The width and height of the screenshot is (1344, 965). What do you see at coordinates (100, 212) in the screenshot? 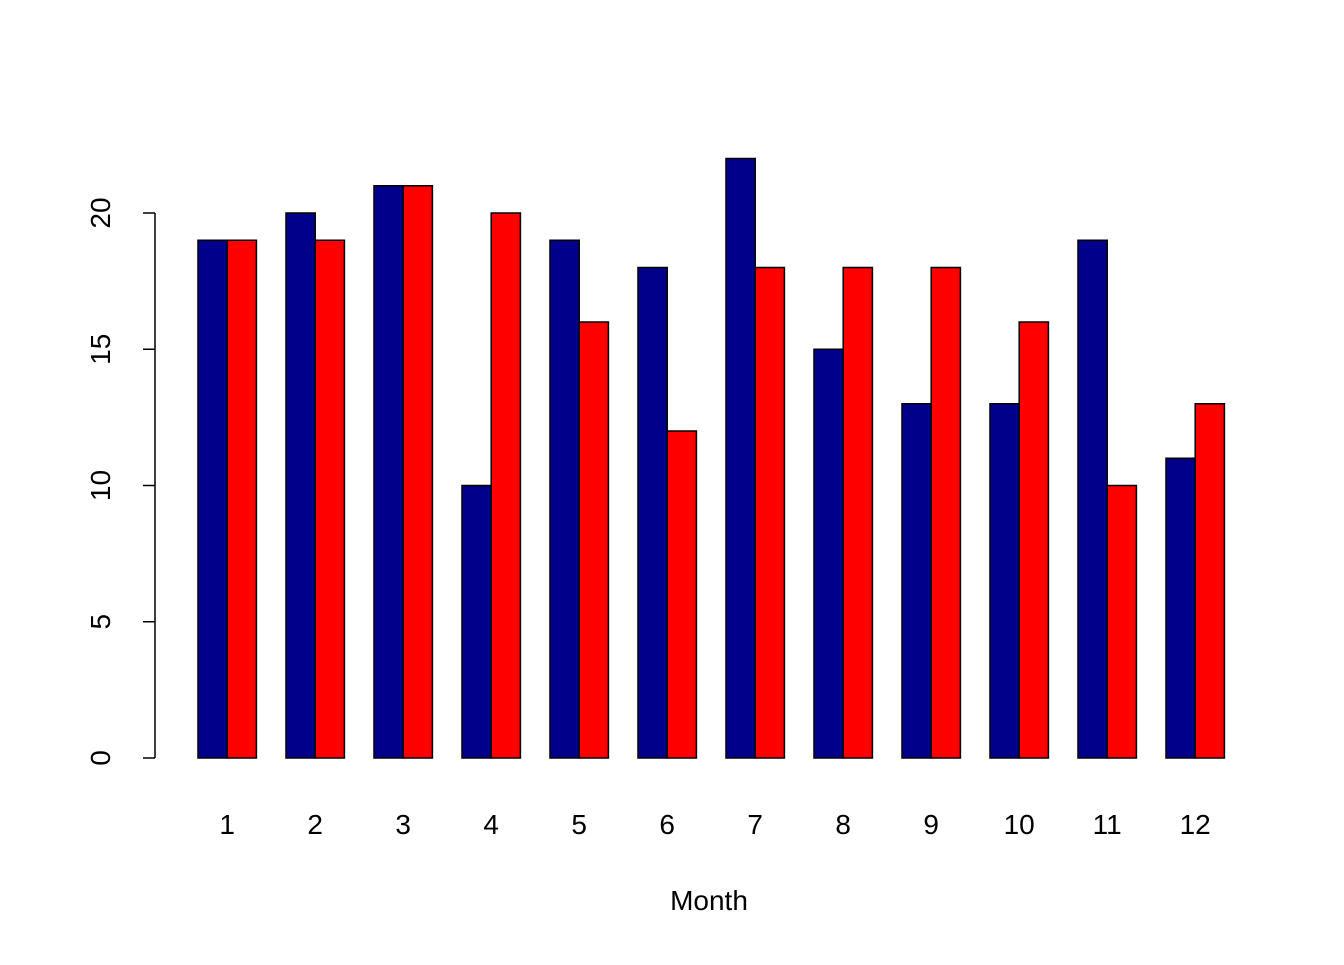
I see `y-tick-label: 20` at bounding box center [100, 212].